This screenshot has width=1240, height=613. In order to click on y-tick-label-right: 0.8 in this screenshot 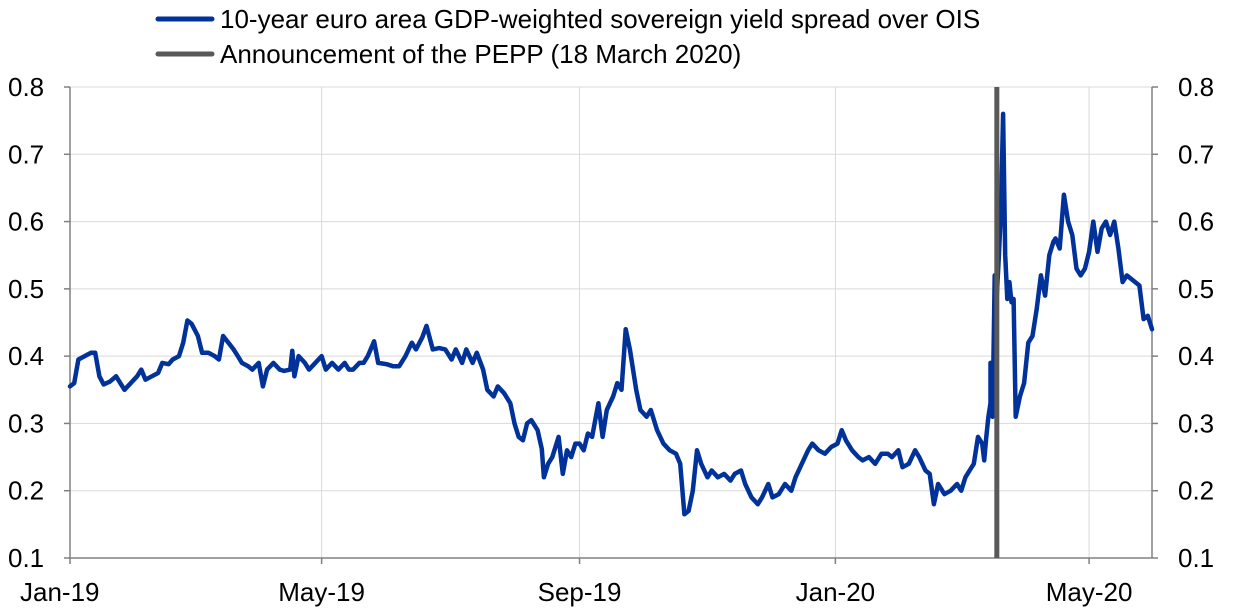, I will do `click(1196, 87)`.